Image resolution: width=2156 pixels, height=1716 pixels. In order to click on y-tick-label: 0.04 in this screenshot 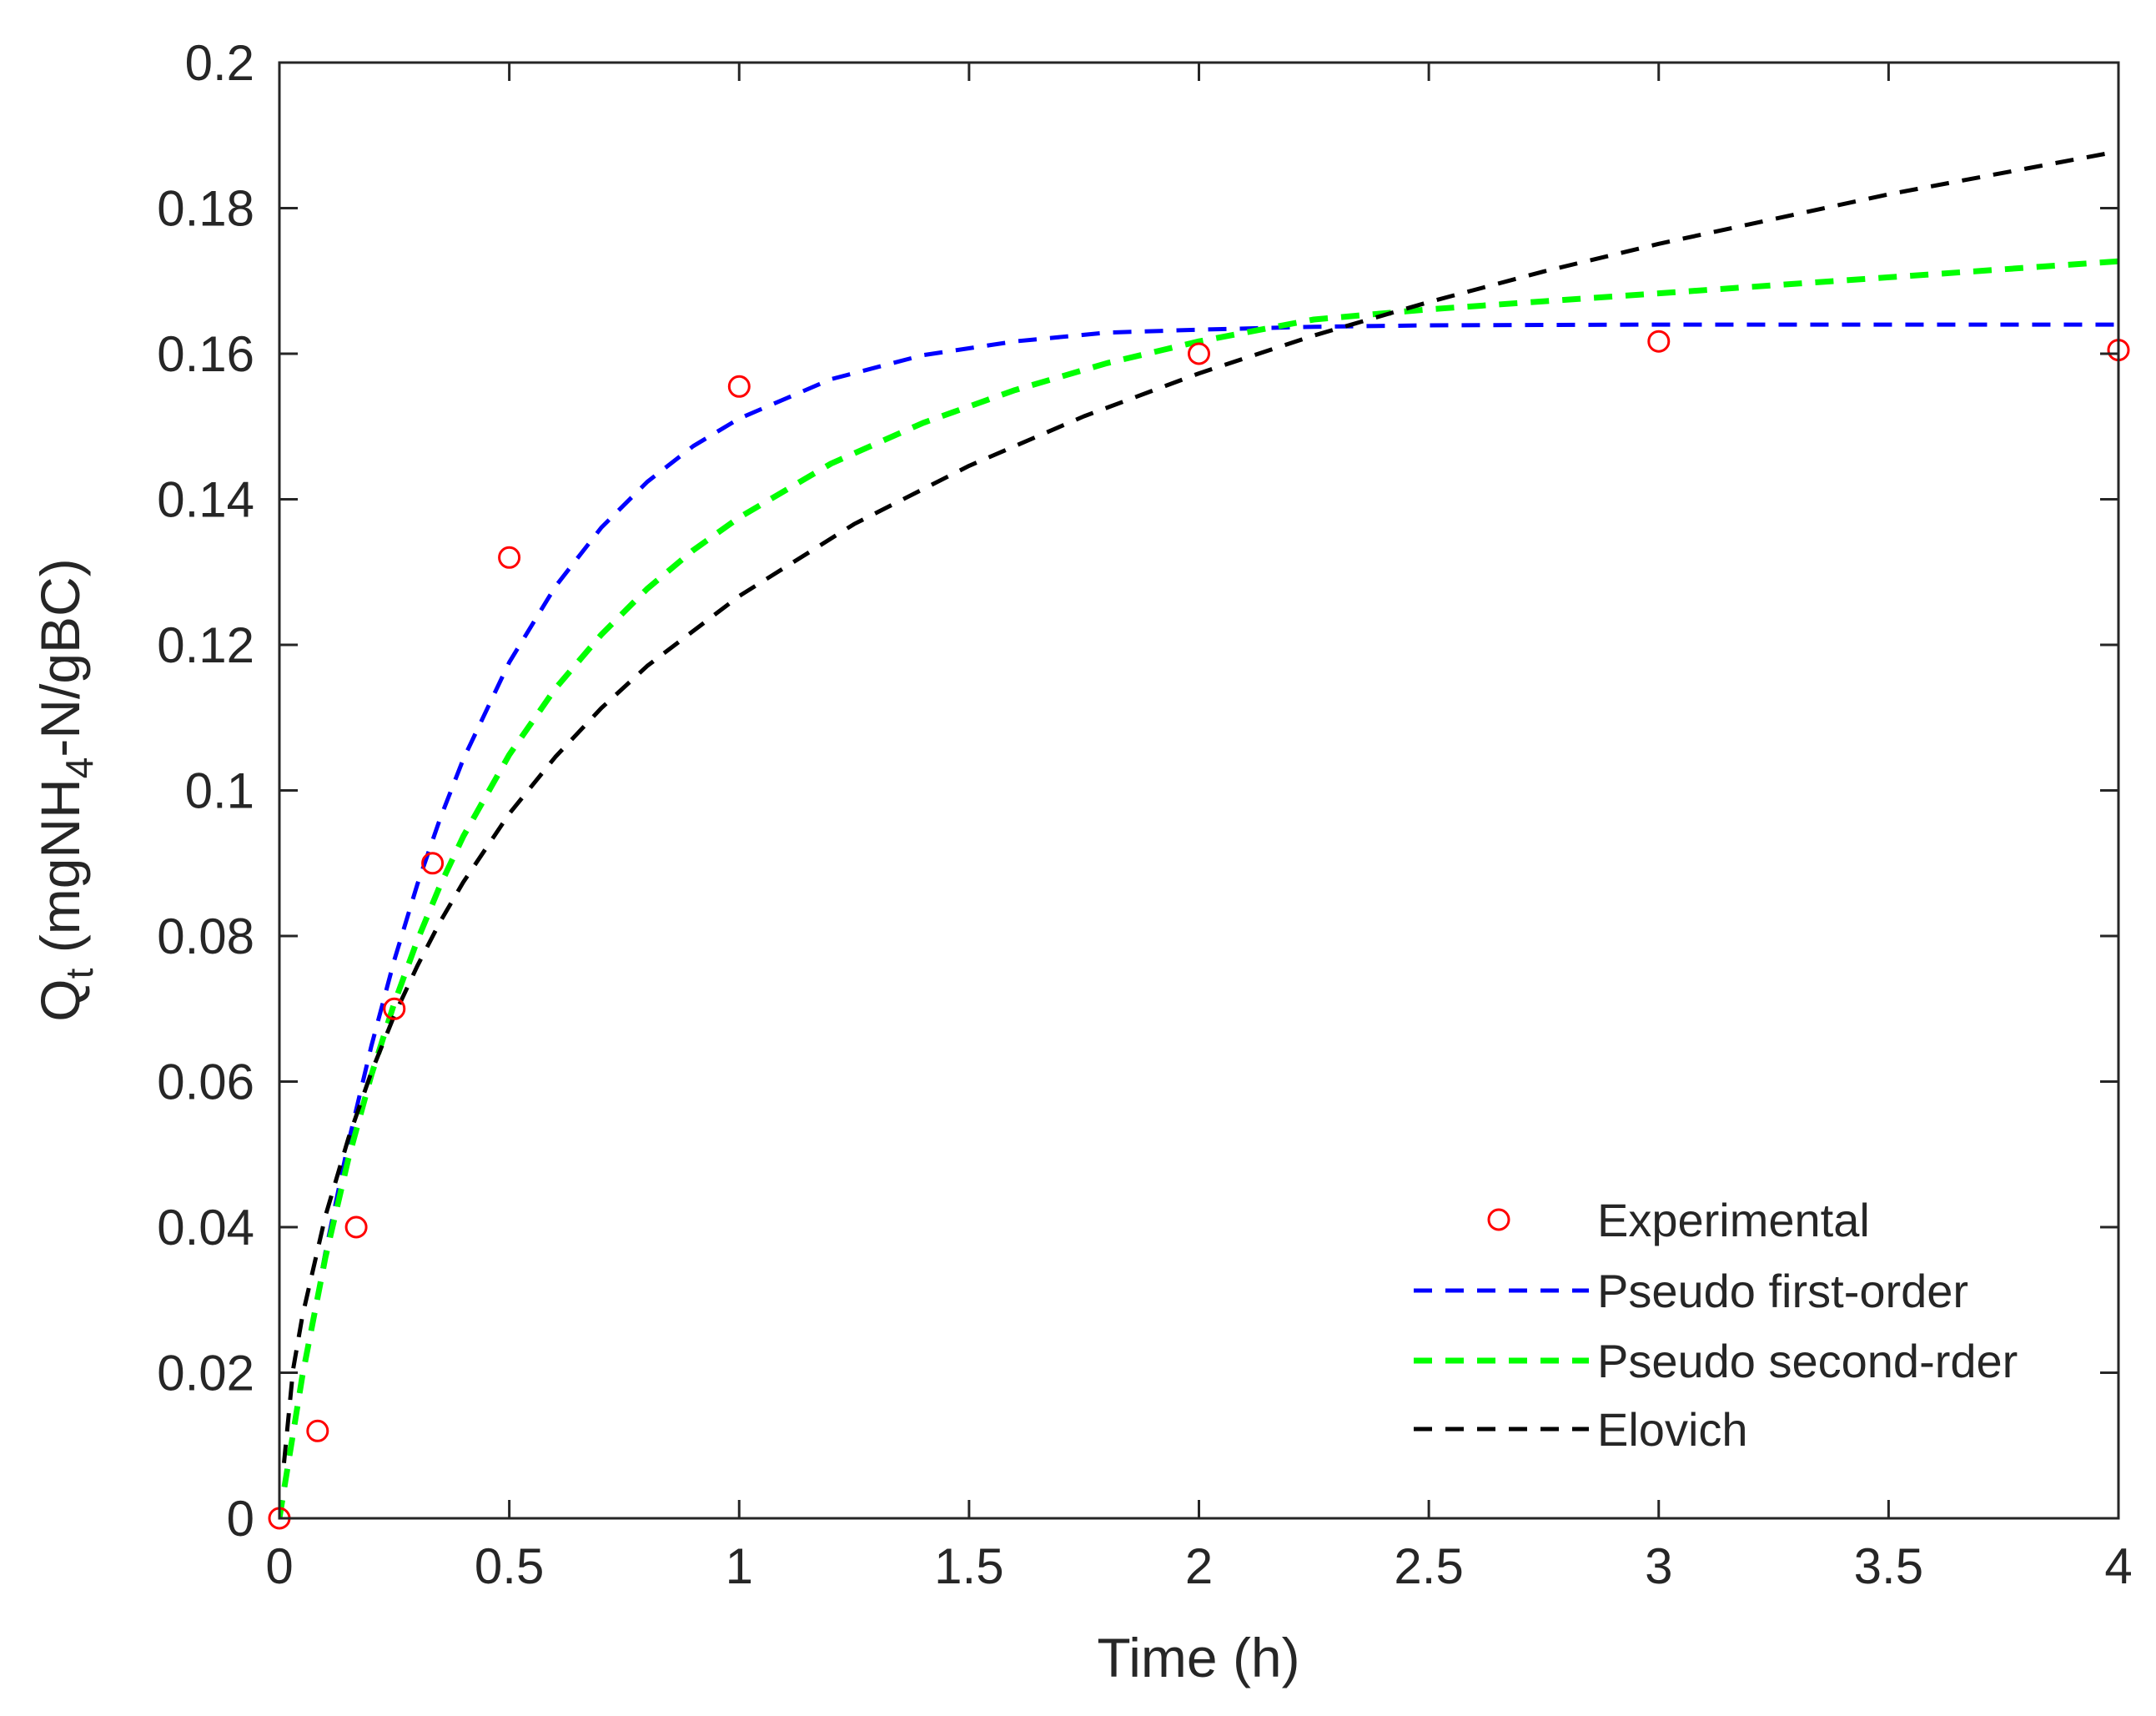, I will do `click(206, 1228)`.